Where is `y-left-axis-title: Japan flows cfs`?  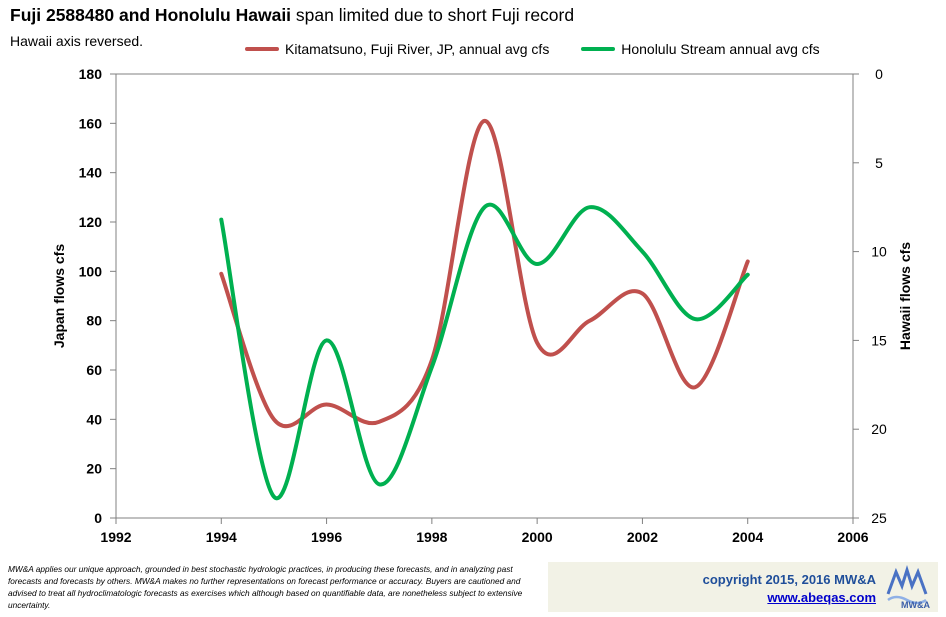
y-left-axis-title: Japan flows cfs is located at coordinates (59, 296).